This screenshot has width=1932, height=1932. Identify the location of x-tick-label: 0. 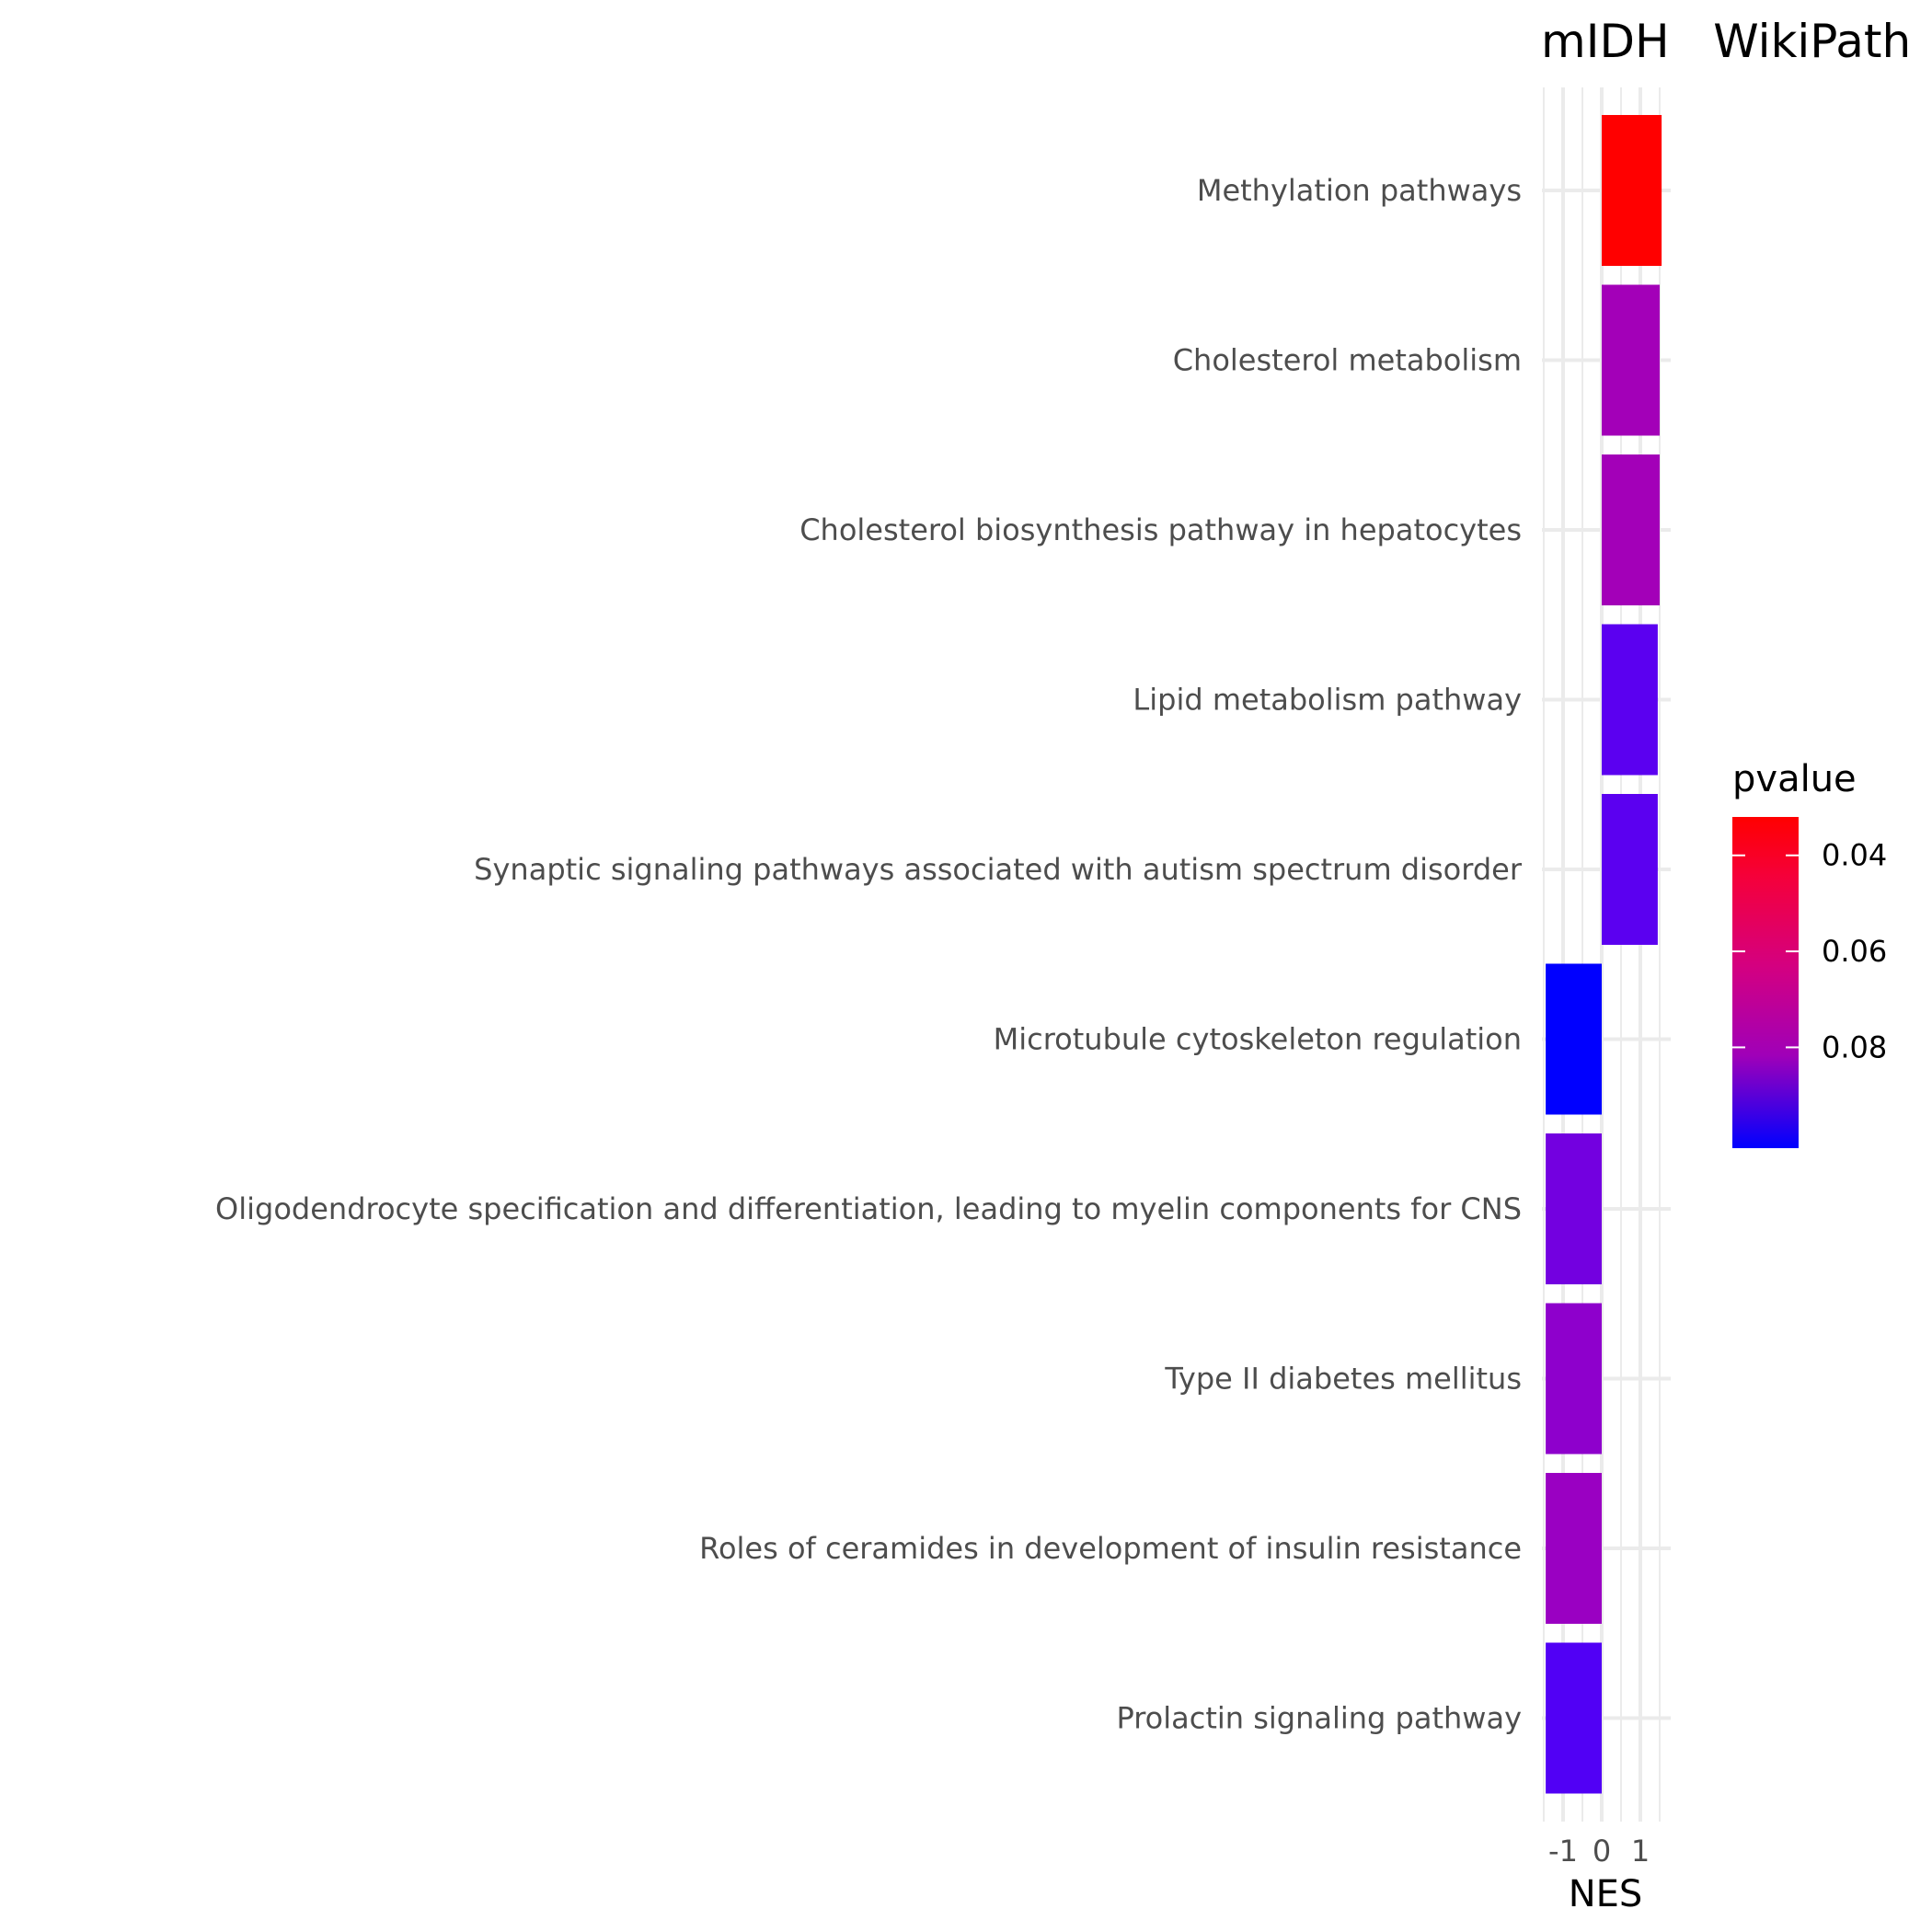
(1602, 1851).